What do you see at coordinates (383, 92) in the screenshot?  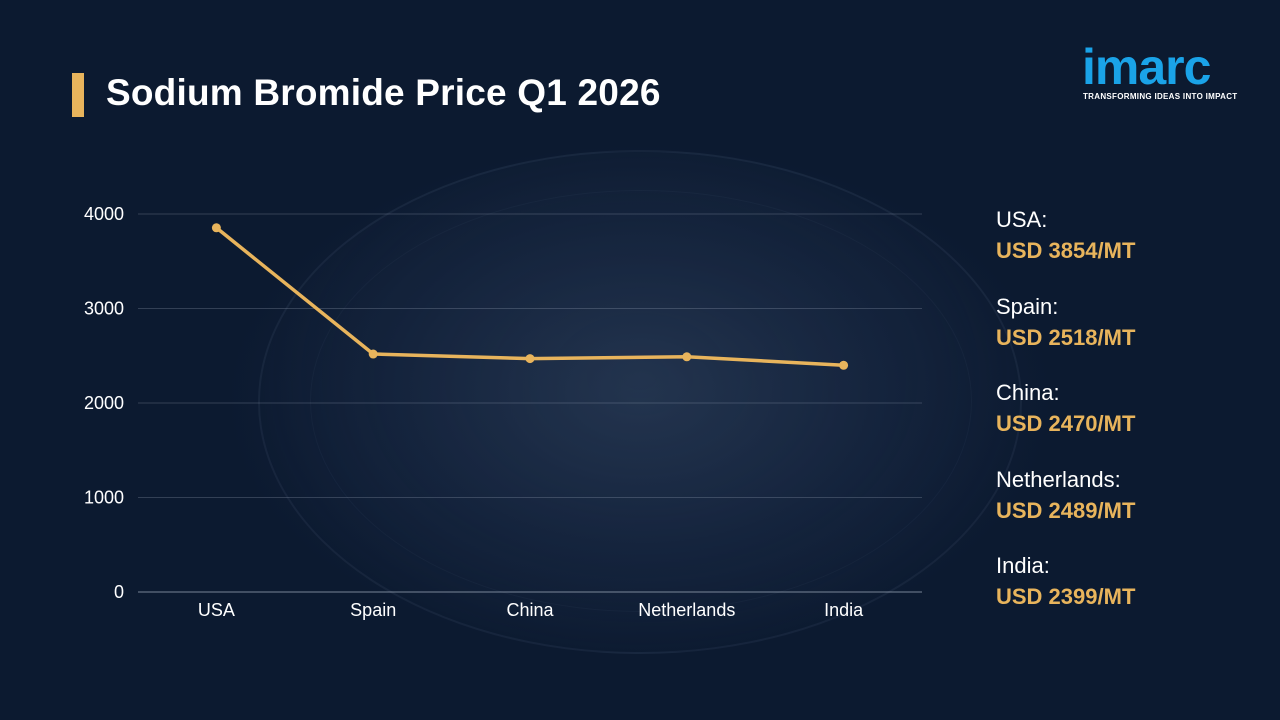 I see `page-title: Sodium Bromide Price Q1 2026` at bounding box center [383, 92].